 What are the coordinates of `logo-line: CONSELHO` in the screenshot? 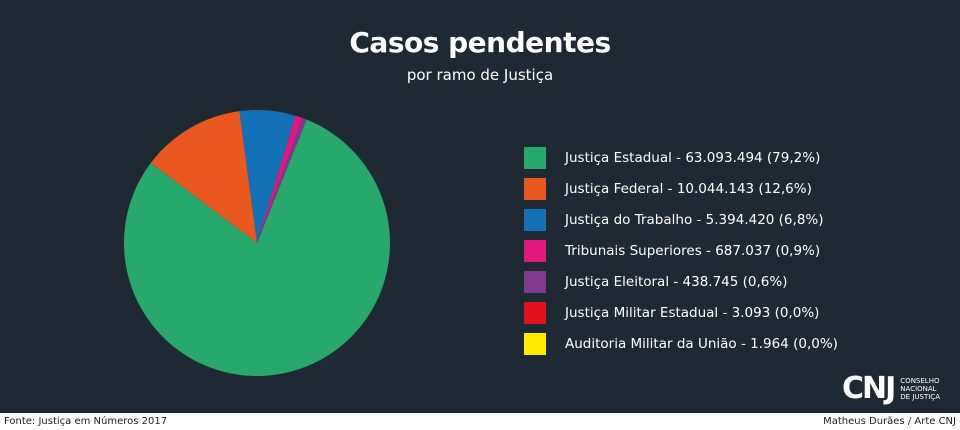 It's located at (920, 381).